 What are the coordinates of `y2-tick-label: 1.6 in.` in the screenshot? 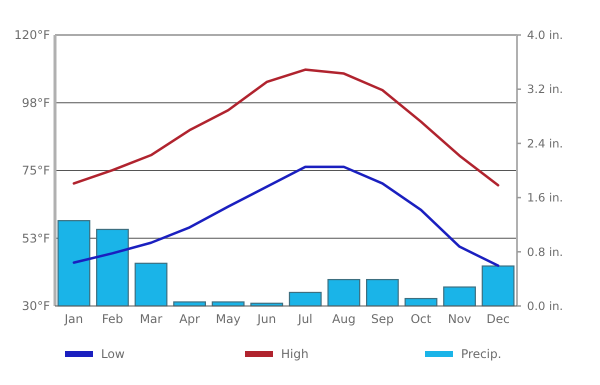 It's located at (545, 197).